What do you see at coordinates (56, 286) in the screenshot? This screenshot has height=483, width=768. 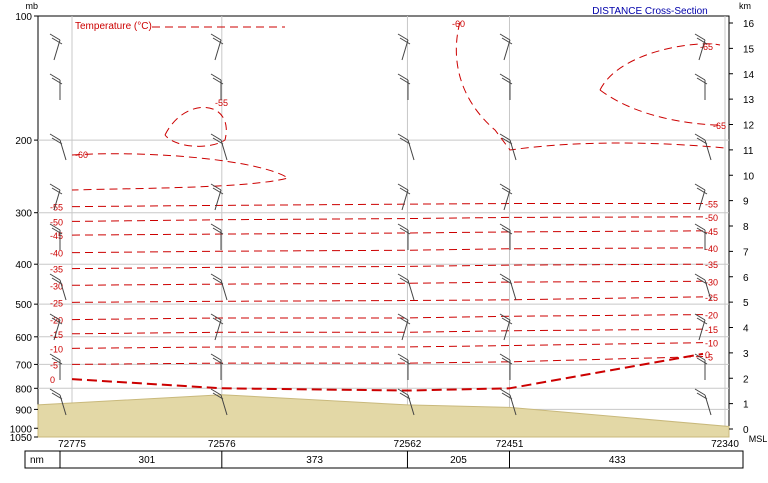 I see `isotherm-label: -30` at bounding box center [56, 286].